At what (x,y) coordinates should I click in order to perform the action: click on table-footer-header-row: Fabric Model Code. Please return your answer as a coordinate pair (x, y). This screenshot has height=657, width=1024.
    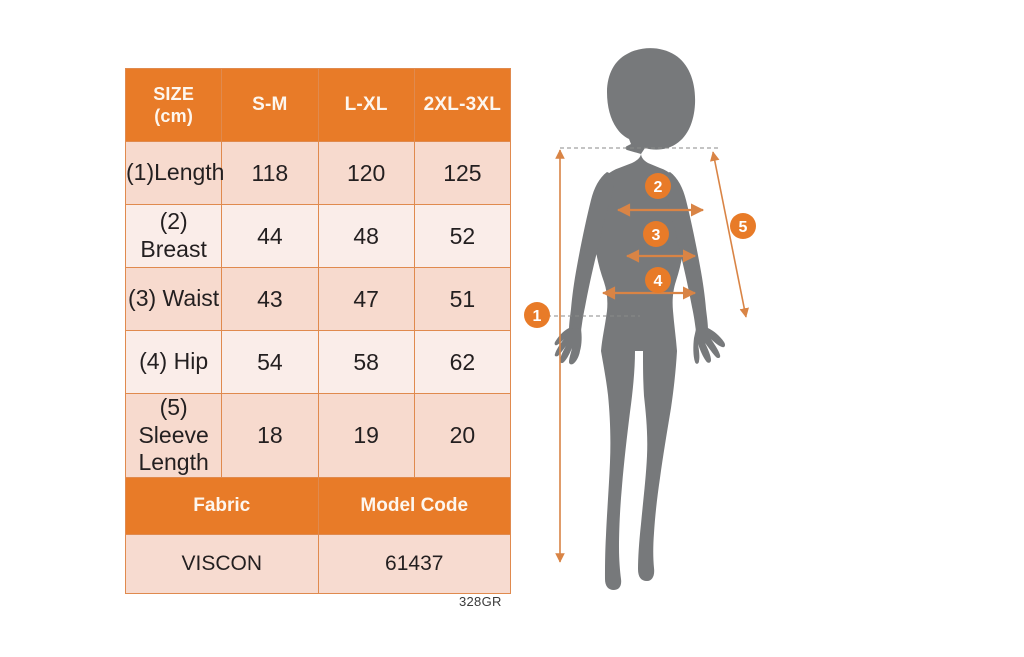
    Looking at the image, I should click on (318, 505).